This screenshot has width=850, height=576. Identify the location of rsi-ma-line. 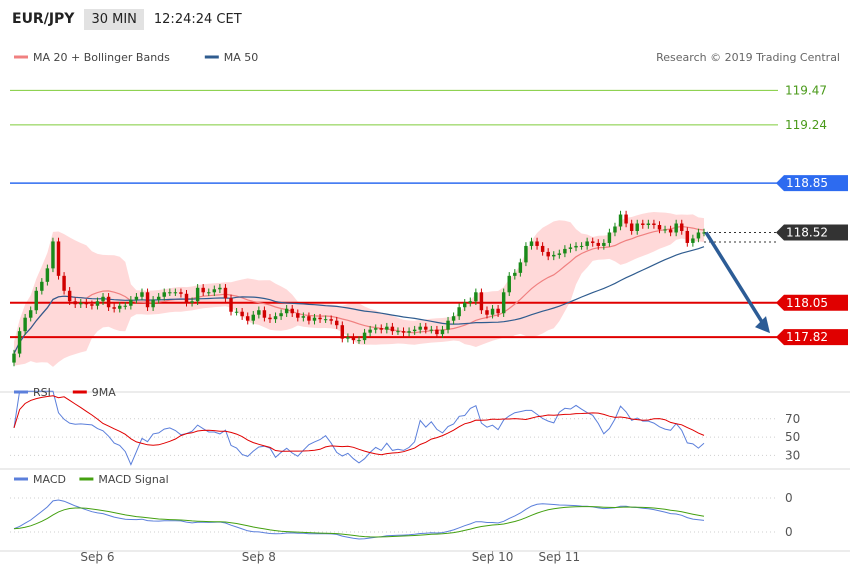
(359, 425).